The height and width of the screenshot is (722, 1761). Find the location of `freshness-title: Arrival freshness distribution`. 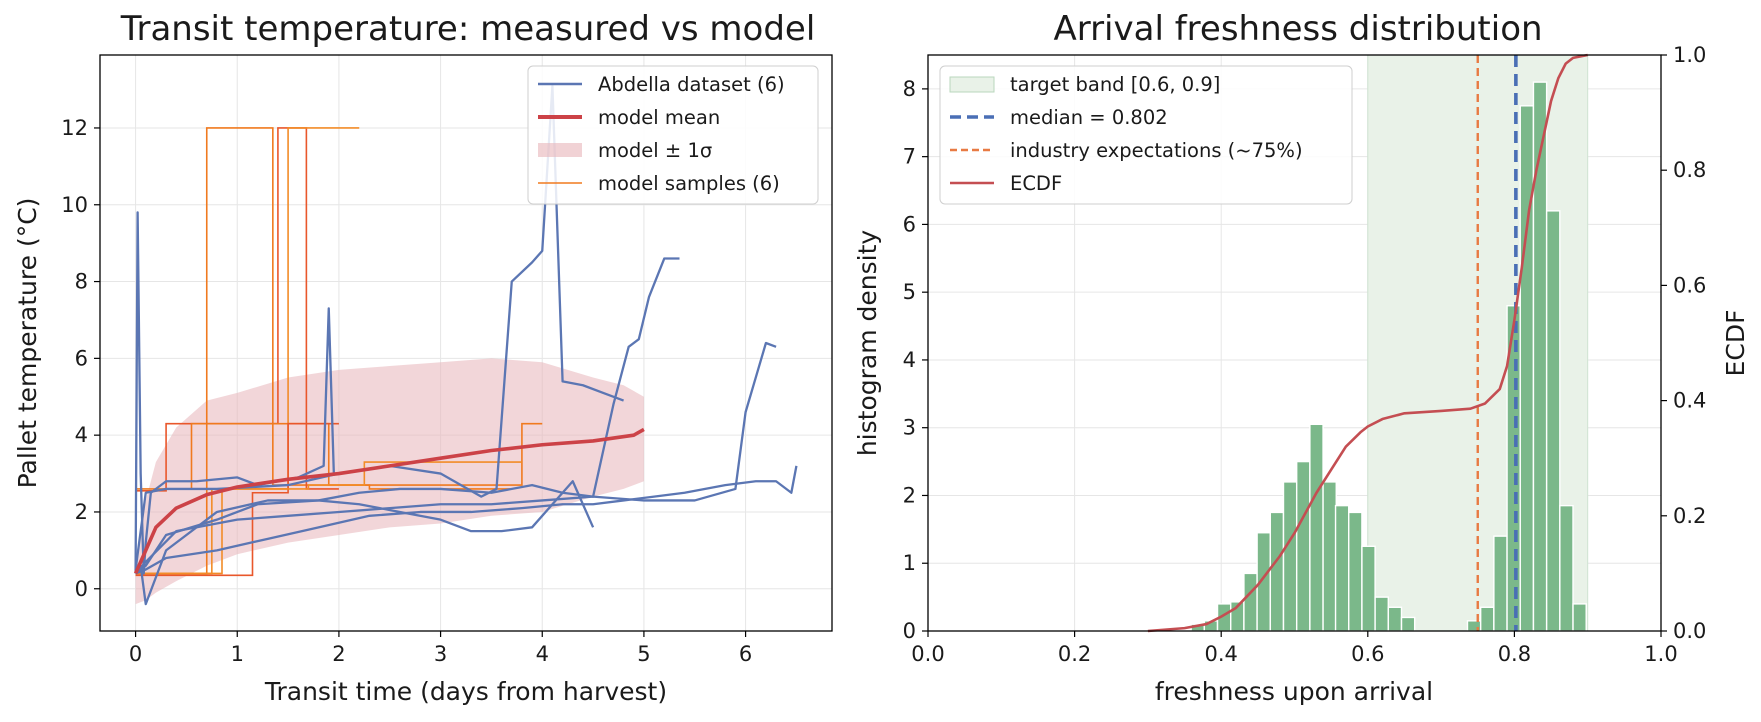

freshness-title: Arrival freshness distribution is located at coordinates (1297, 29).